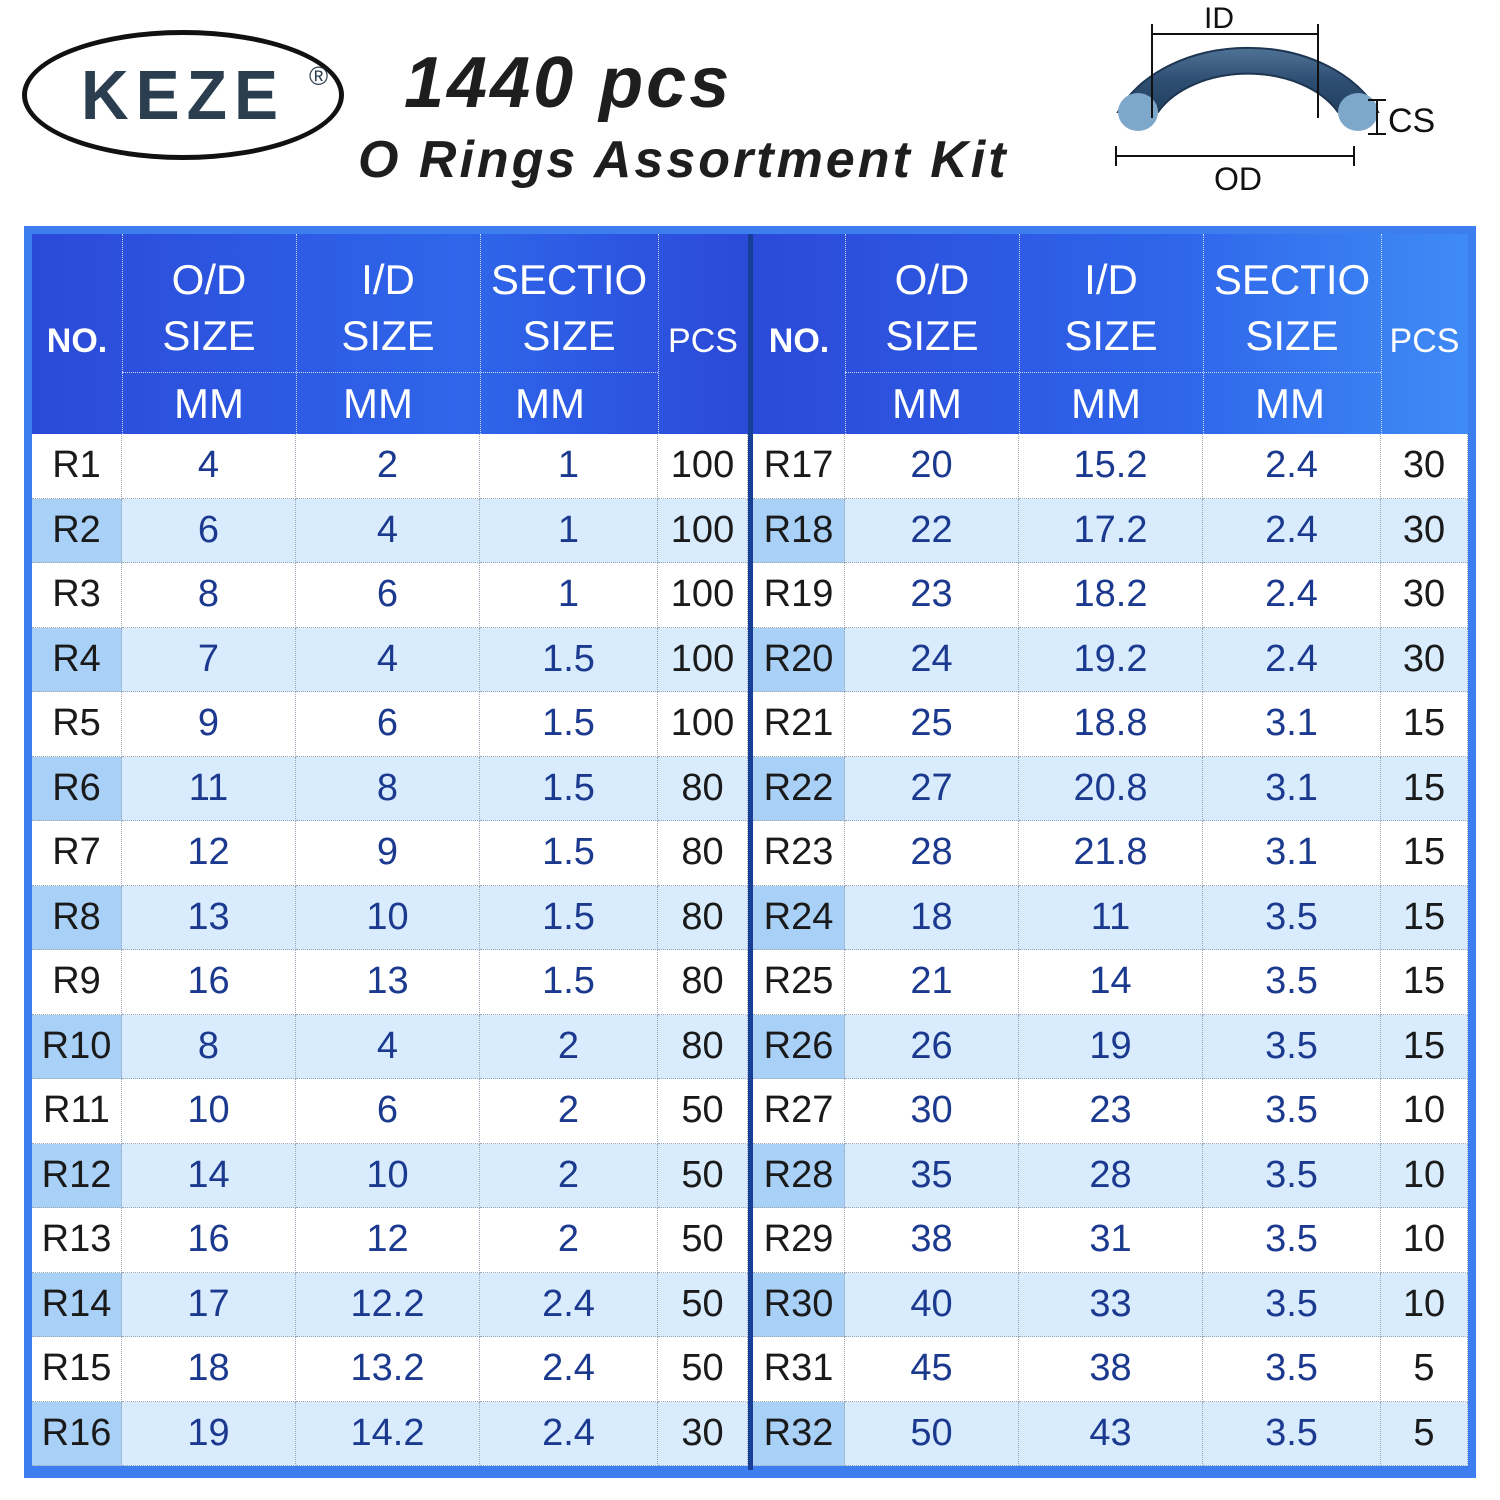  What do you see at coordinates (1290, 403) in the screenshot?
I see `header-unit-section-right: MM` at bounding box center [1290, 403].